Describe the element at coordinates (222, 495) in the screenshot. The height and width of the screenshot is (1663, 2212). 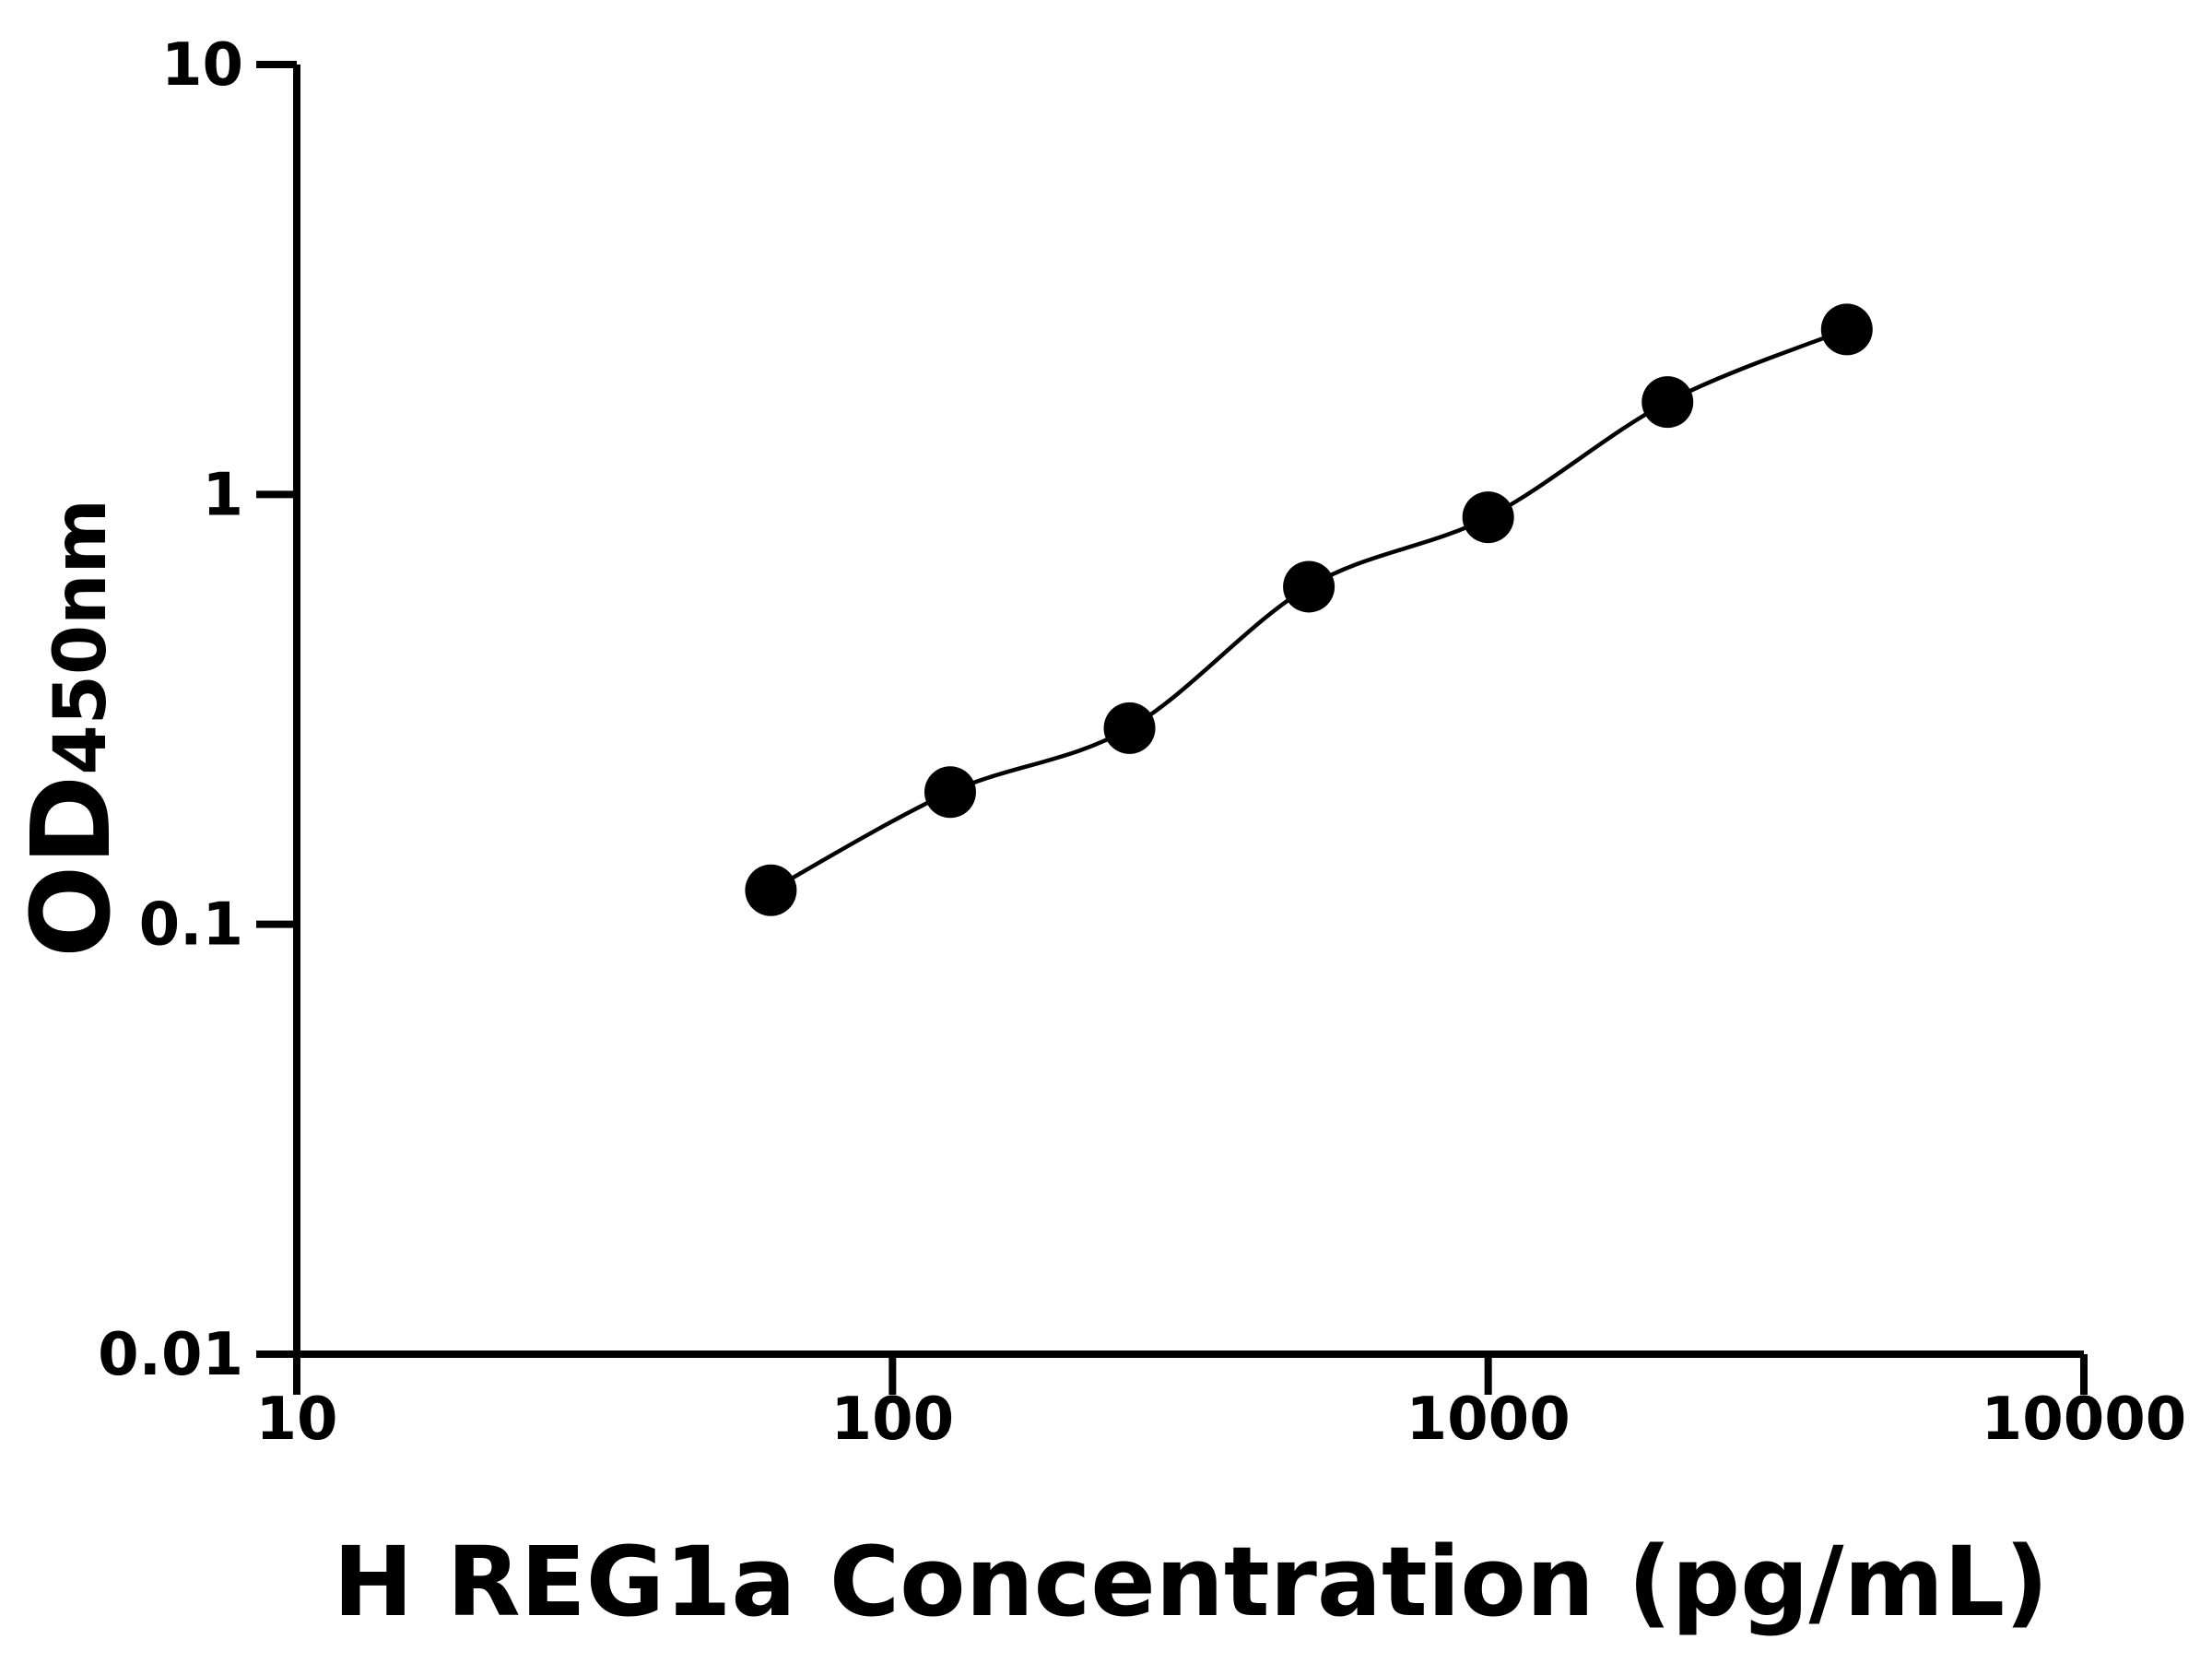
I see `y-tick-label: 1` at that location.